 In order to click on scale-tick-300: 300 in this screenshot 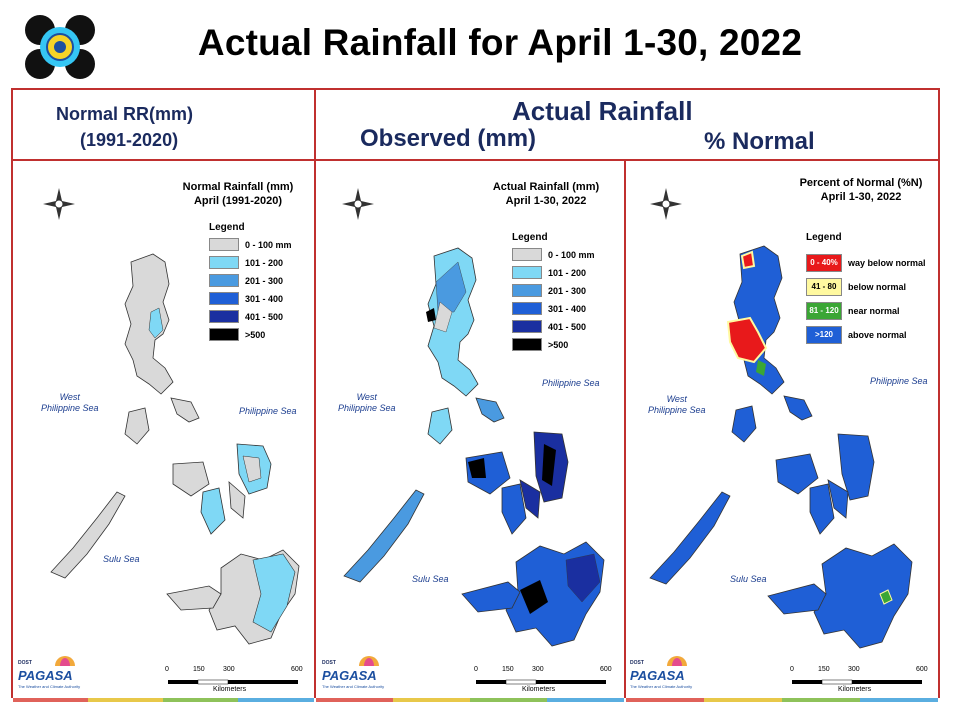, I will do `click(538, 669)`.